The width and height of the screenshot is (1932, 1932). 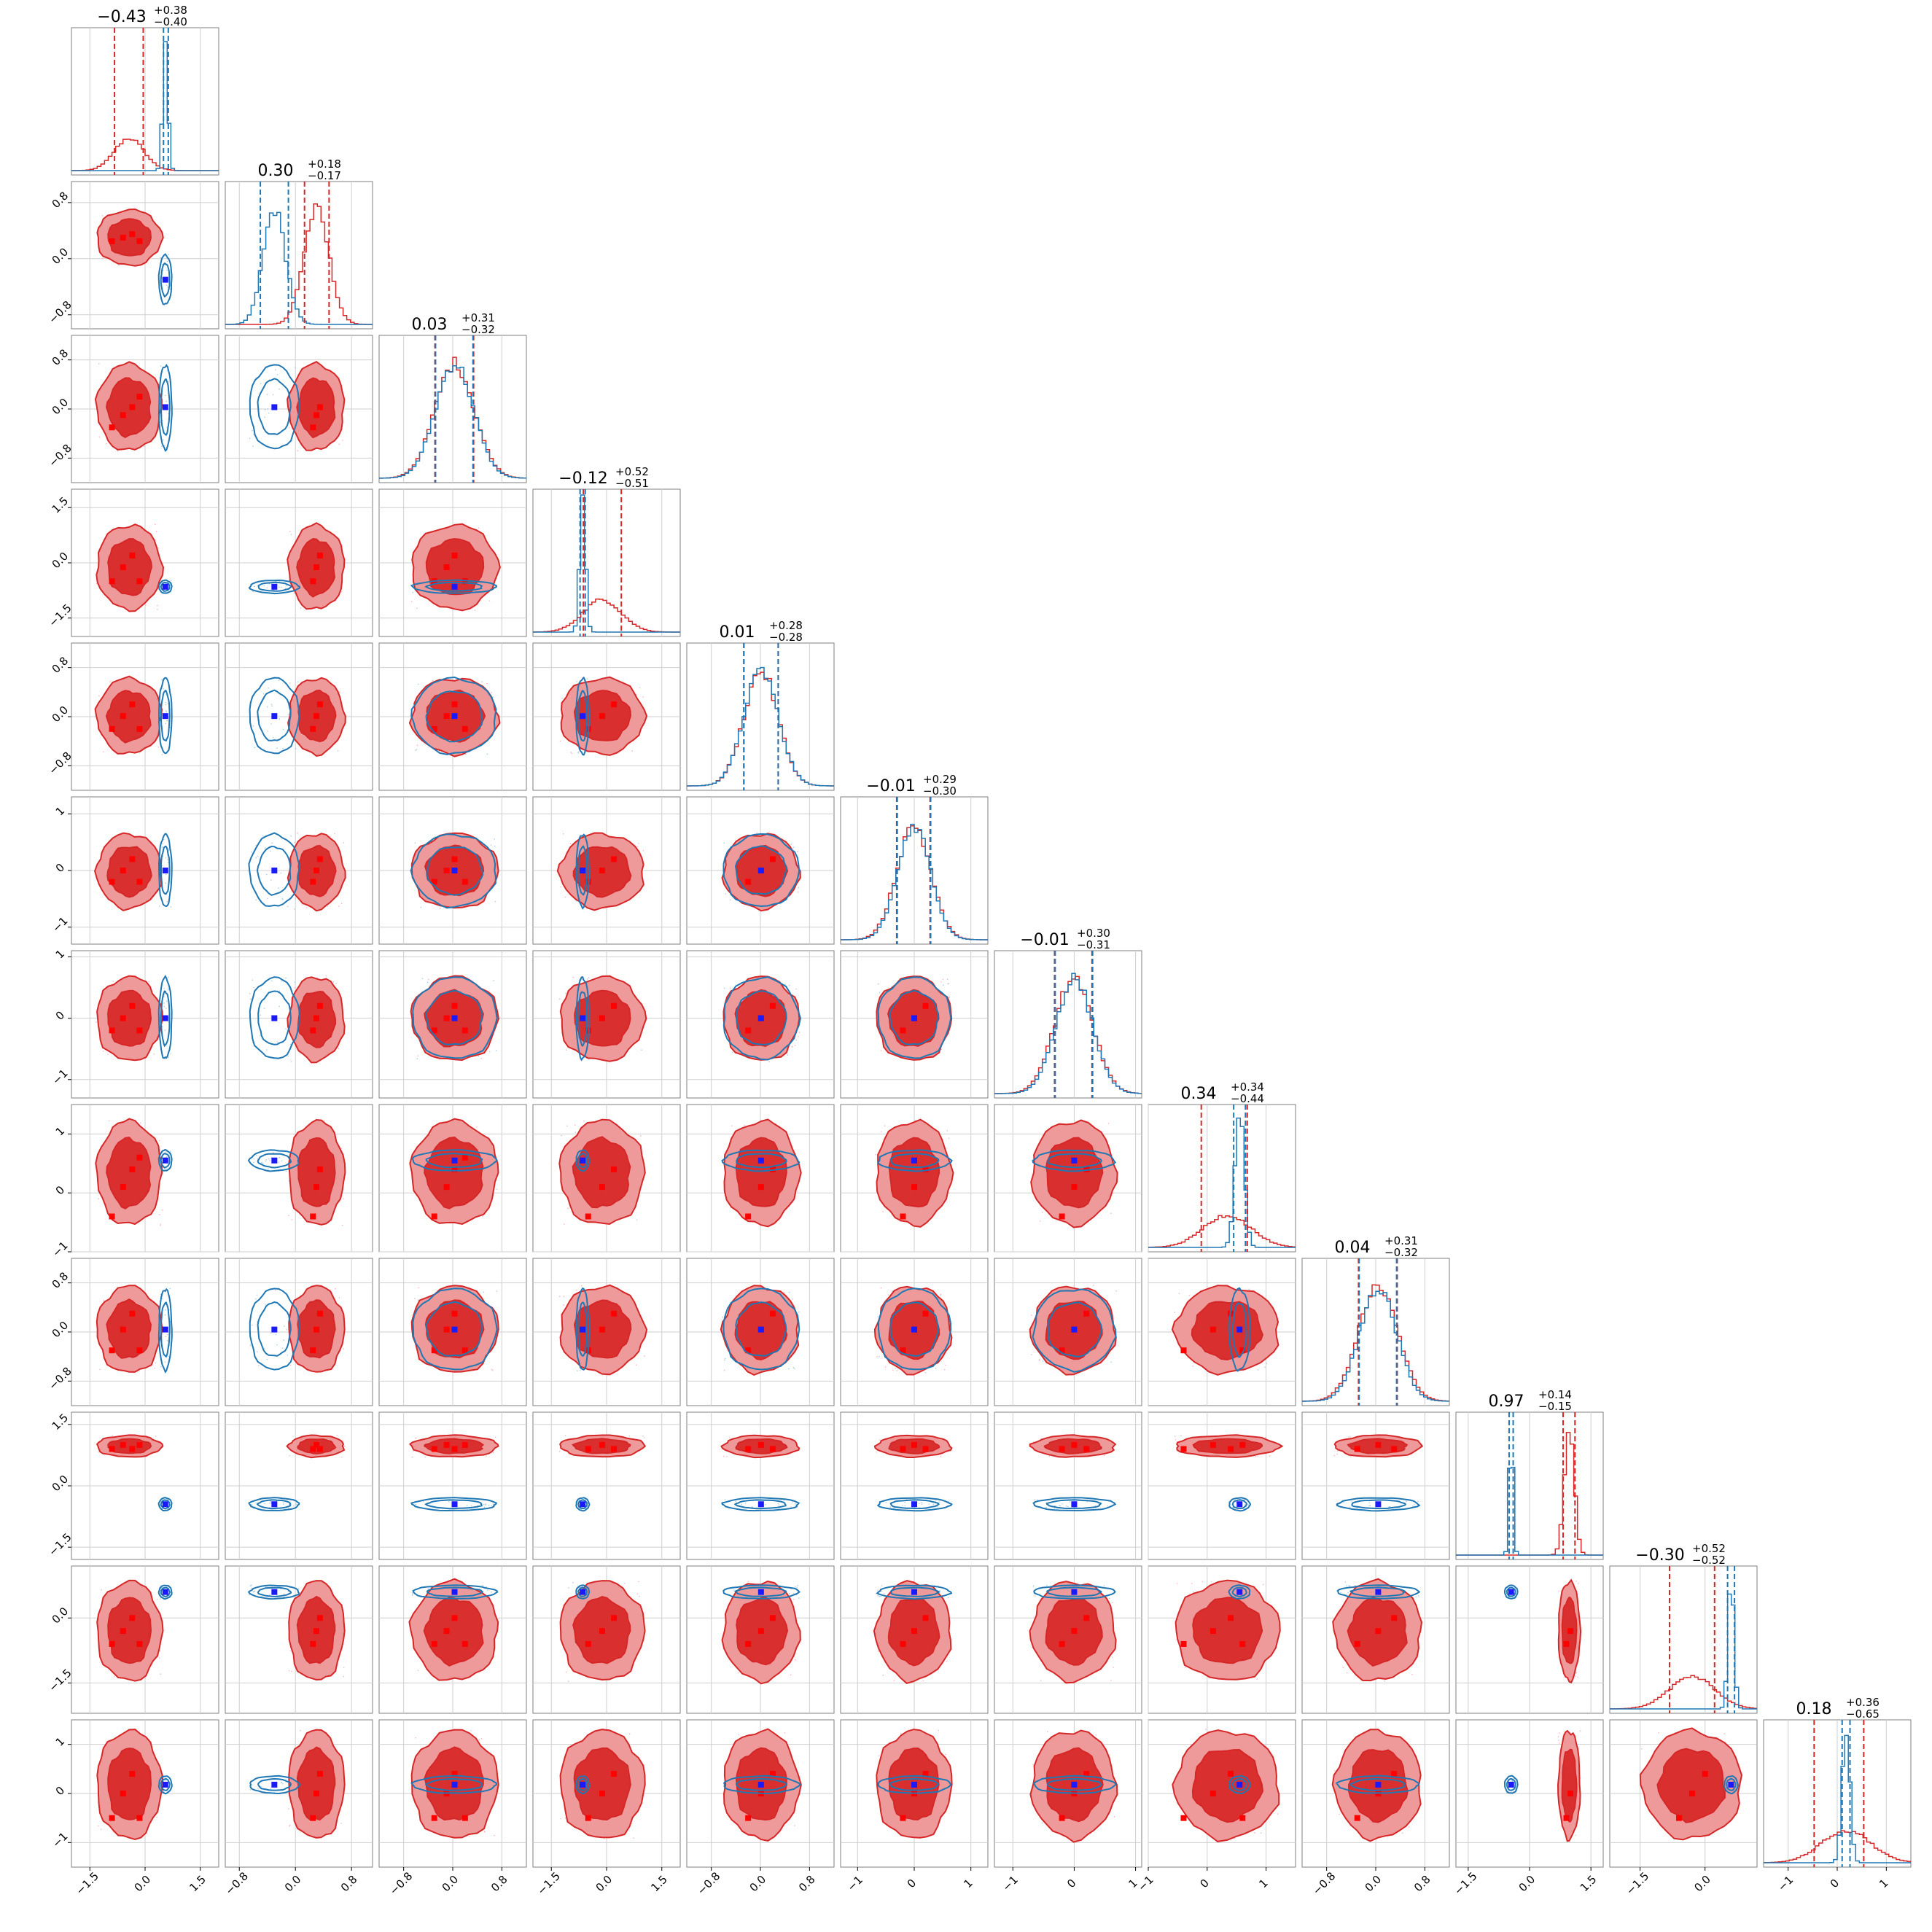 I want to click on y-tick-label: 1.5, so click(x=60, y=505).